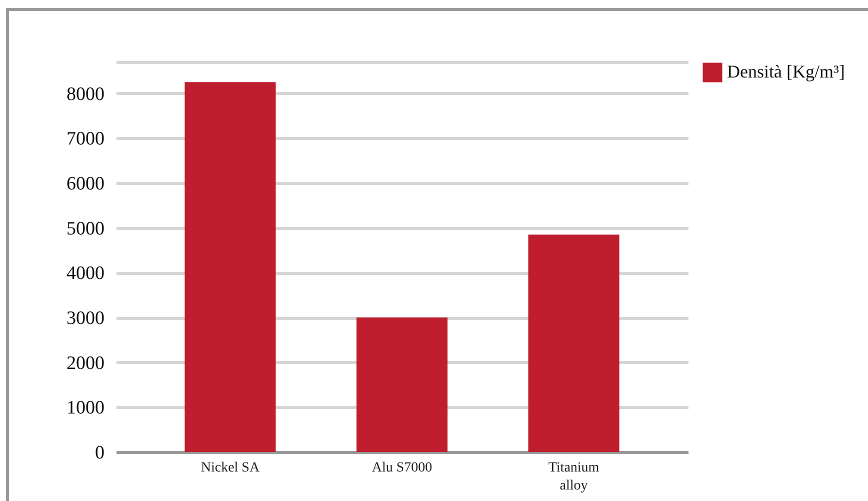 The height and width of the screenshot is (501, 868). I want to click on y-tick-label: 5000, so click(85, 229).